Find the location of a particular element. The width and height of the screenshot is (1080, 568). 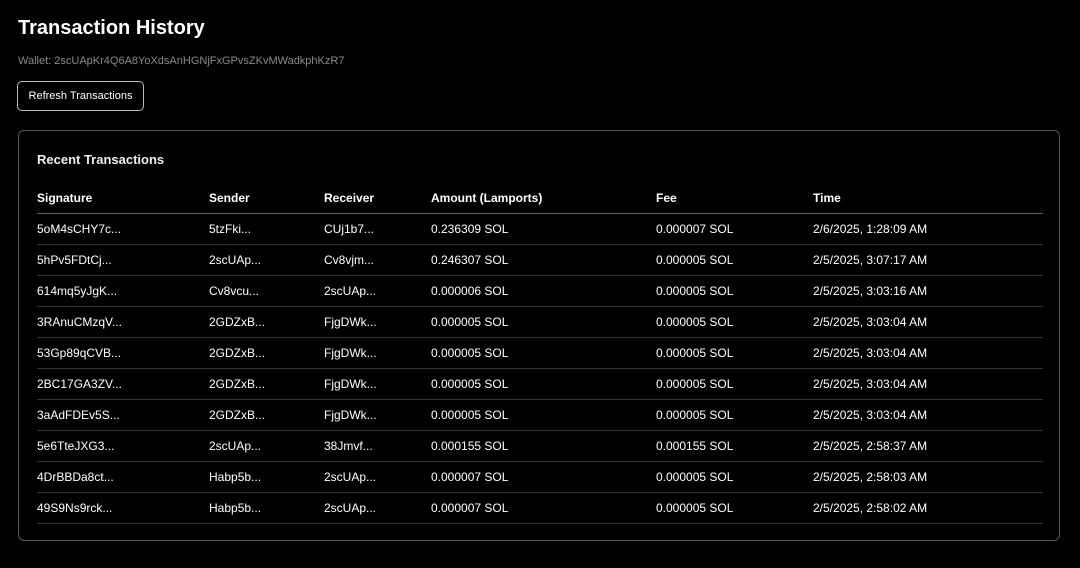

cell-amount: 0.000155 SOL is located at coordinates (543, 446).